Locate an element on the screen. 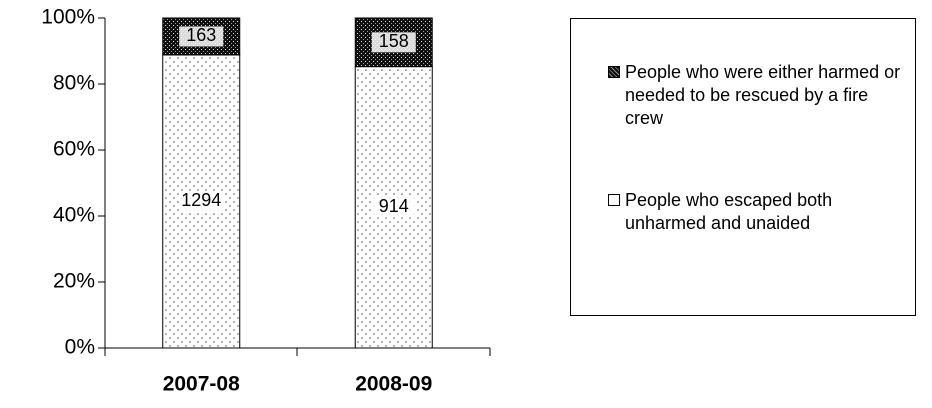 Image resolution: width=932 pixels, height=408 pixels. data-label: 1294 is located at coordinates (201, 200).